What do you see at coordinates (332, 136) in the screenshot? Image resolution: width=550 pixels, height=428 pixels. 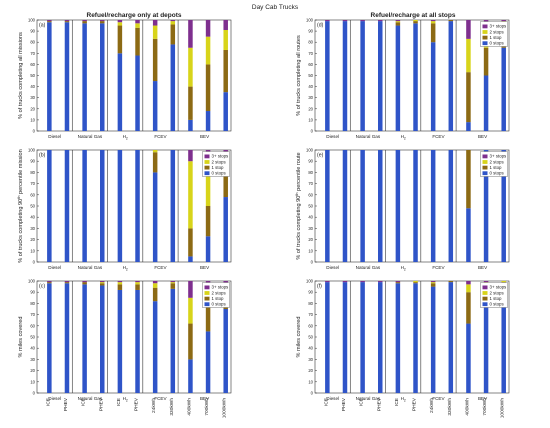 I see `group-label: Diesel` at bounding box center [332, 136].